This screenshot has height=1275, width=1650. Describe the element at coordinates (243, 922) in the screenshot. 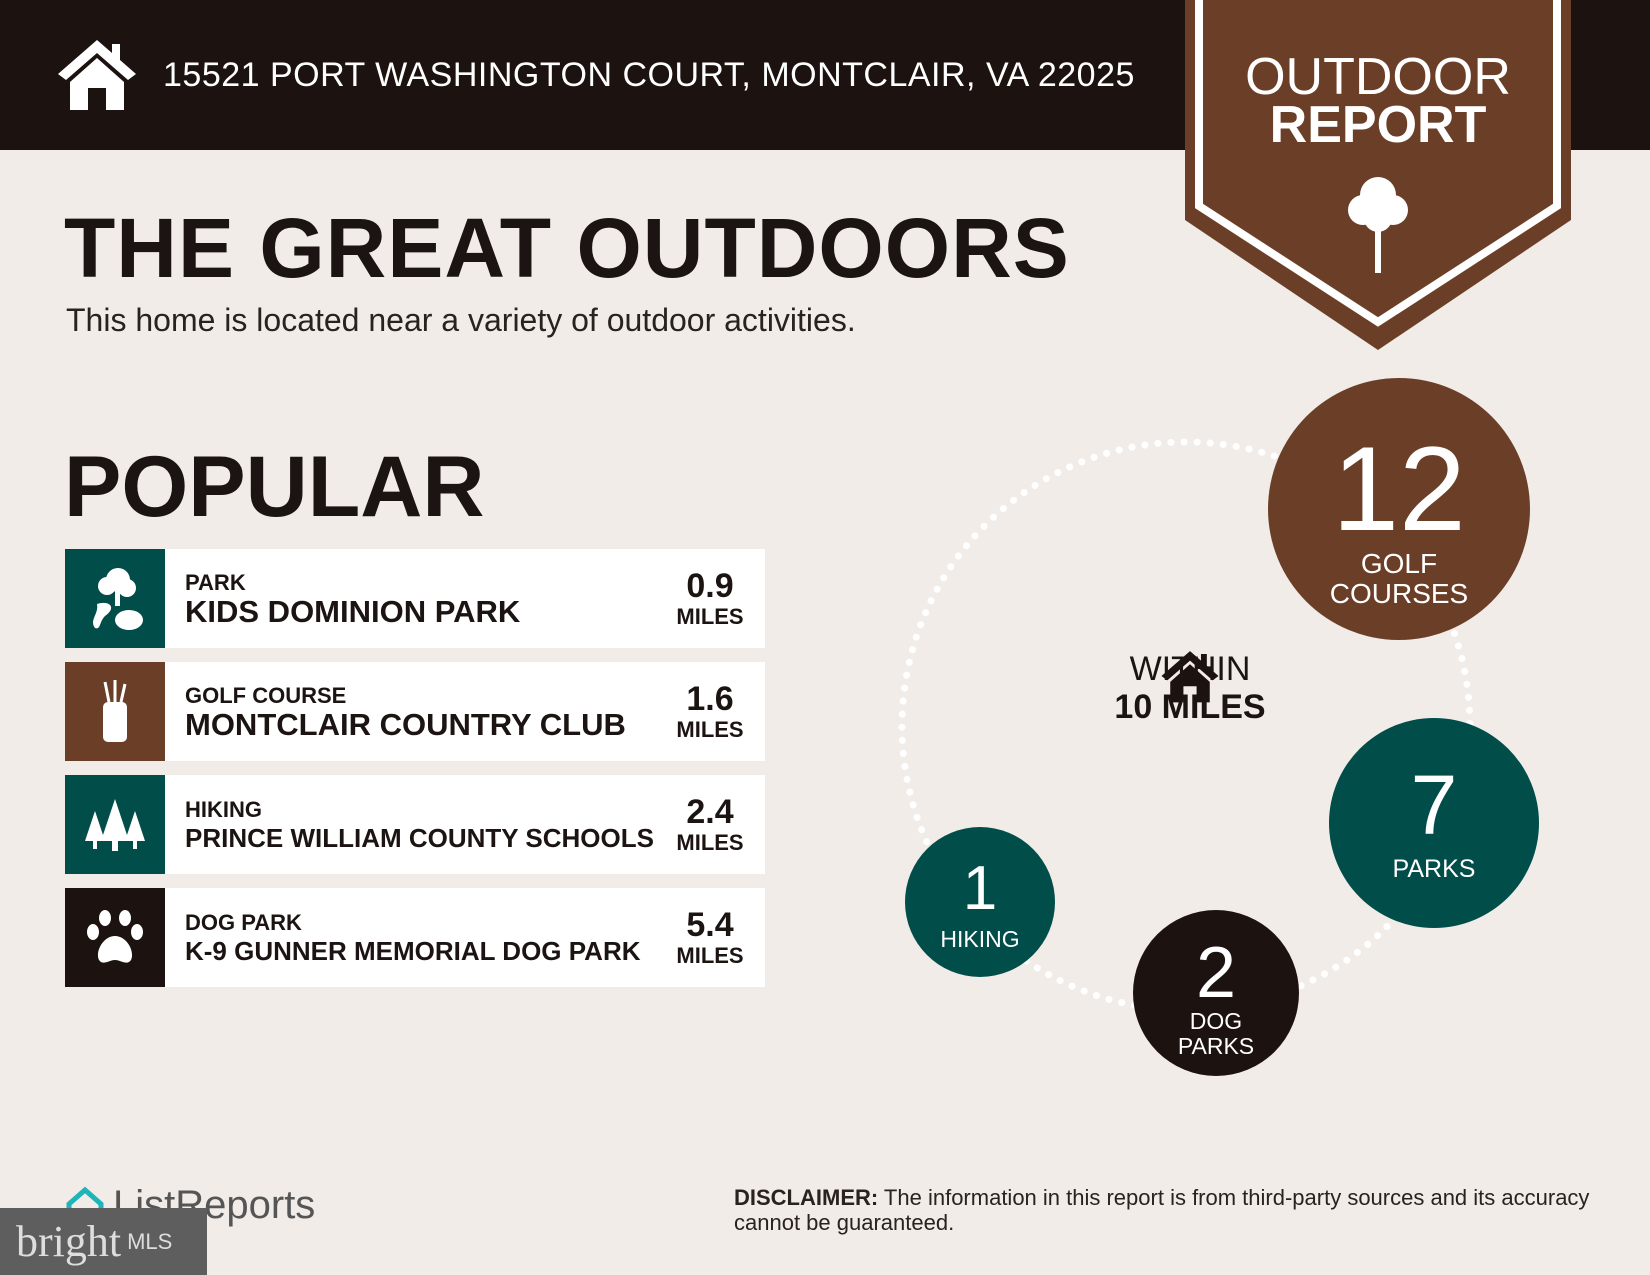

I see `item-category: DOG PARK` at that location.